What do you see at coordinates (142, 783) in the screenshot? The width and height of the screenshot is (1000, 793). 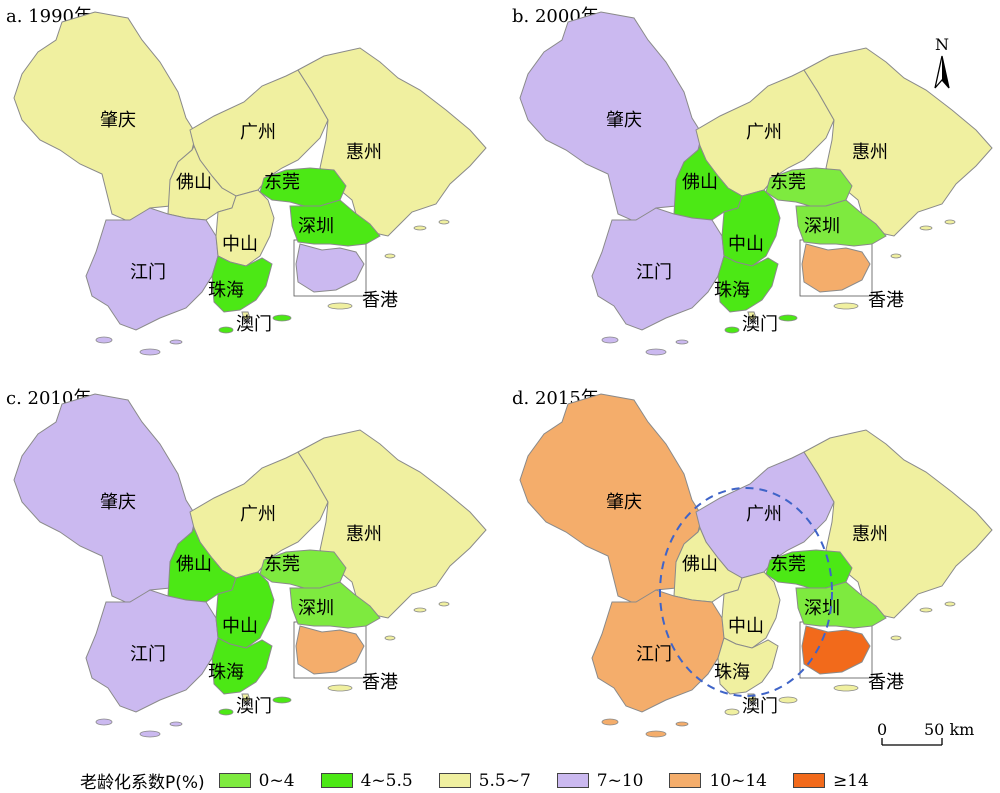 I see `legend-title: 老龄化系数P(%)` at bounding box center [142, 783].